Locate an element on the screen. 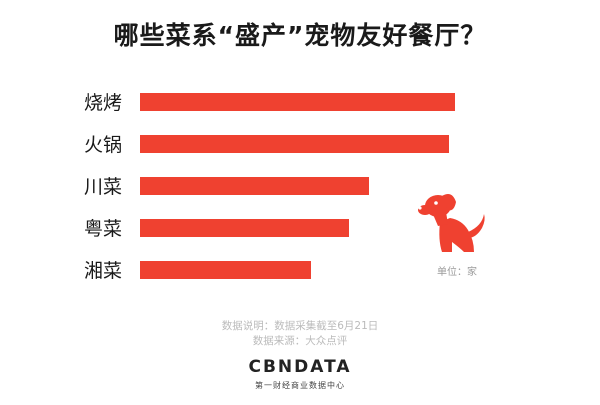 This screenshot has height=405, width=600. chart-title: 哪些菜系“盛产”宠物友好餐厅？ is located at coordinates (300, 35).